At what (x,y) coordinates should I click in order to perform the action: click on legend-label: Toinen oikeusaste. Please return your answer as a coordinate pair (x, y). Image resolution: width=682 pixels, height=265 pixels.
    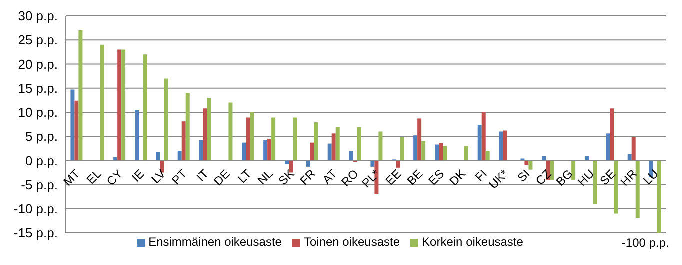
    Looking at the image, I should click on (352, 242).